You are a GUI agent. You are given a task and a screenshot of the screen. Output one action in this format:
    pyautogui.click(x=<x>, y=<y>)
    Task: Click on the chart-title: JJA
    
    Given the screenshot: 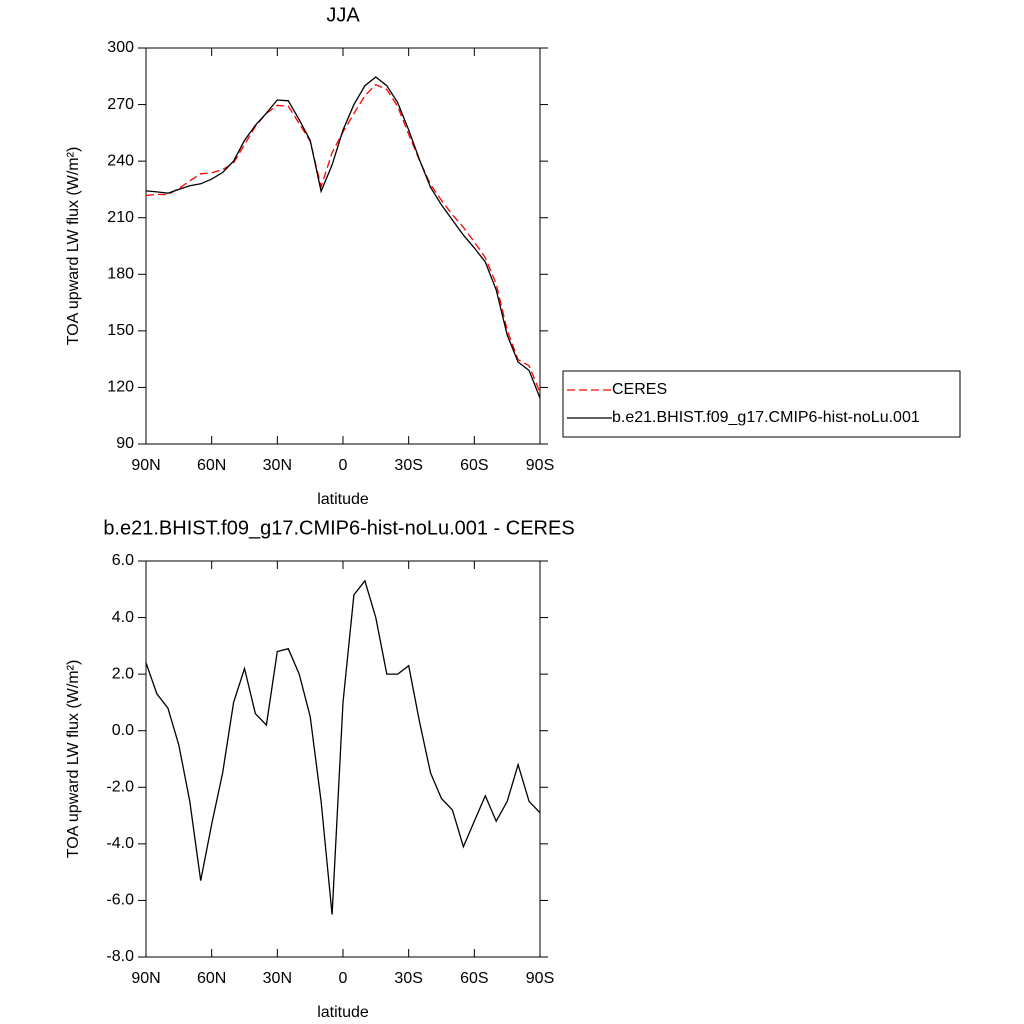 What is the action you would take?
    pyautogui.click(x=343, y=15)
    